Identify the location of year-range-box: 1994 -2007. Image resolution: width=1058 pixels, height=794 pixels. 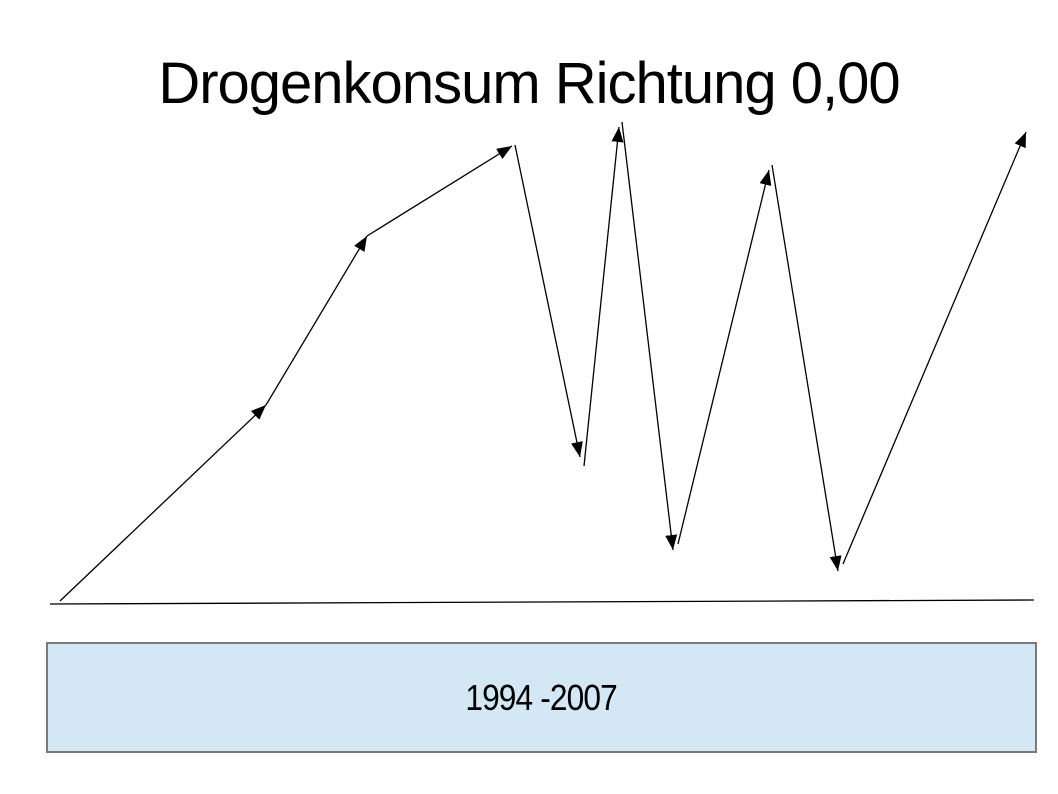
(541, 697).